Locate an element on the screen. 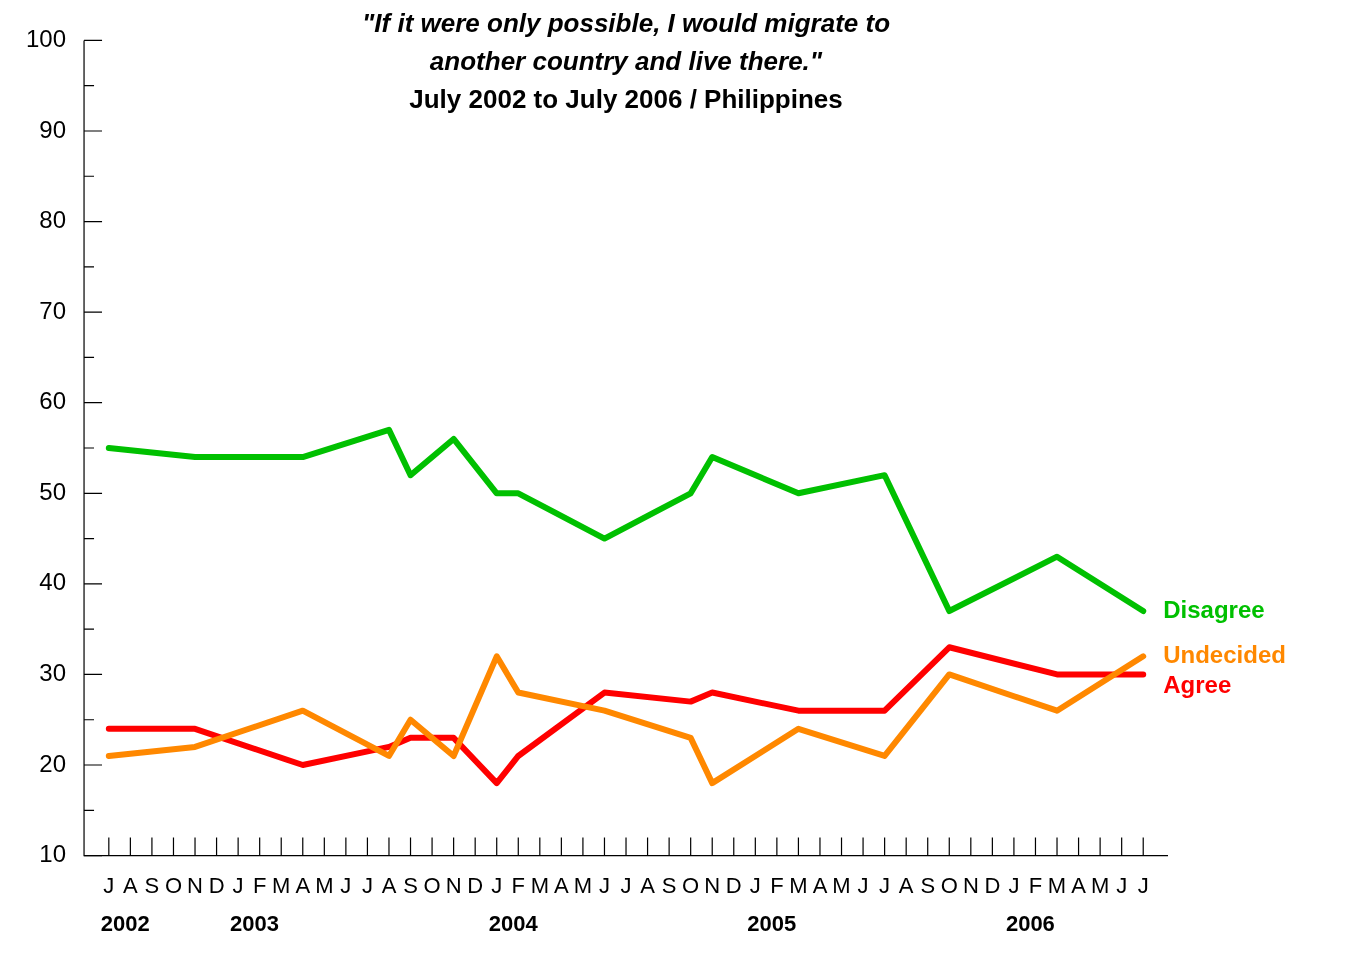 The width and height of the screenshot is (1347, 965). y-tick-label: 20 is located at coordinates (53, 763).